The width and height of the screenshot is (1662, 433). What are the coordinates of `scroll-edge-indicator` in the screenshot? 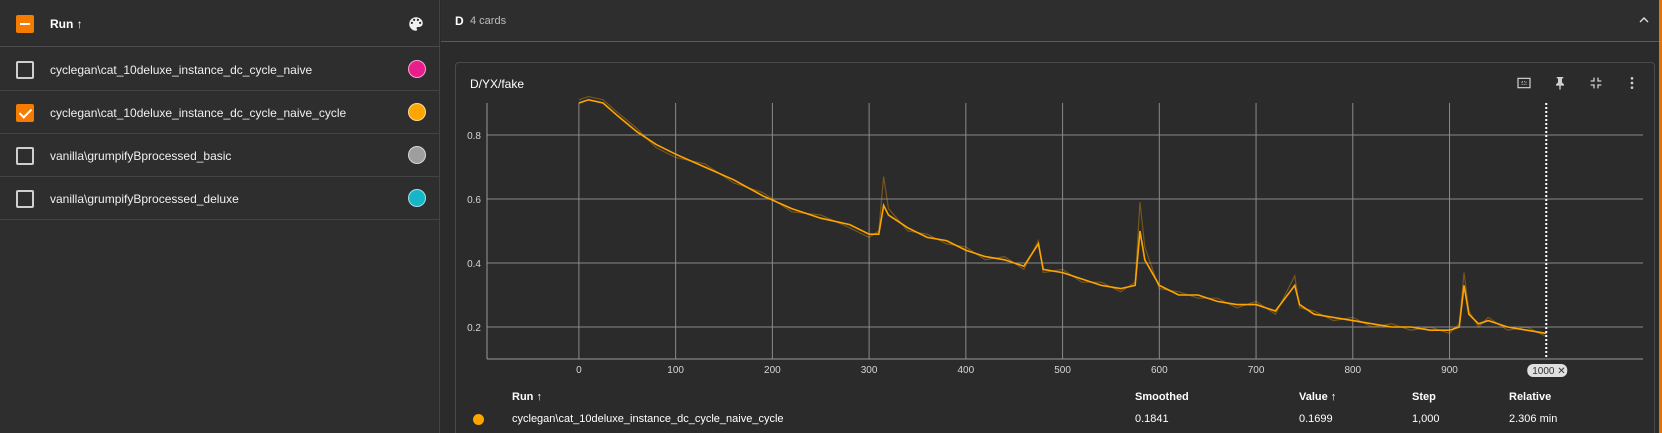 It's located at (1660, 216).